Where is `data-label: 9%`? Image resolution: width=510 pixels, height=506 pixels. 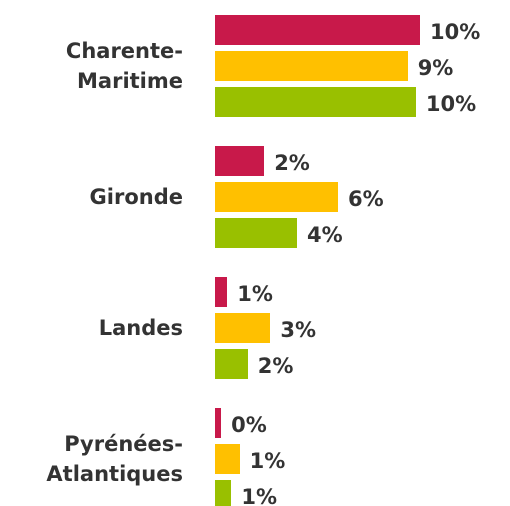 data-label: 9% is located at coordinates (435, 68).